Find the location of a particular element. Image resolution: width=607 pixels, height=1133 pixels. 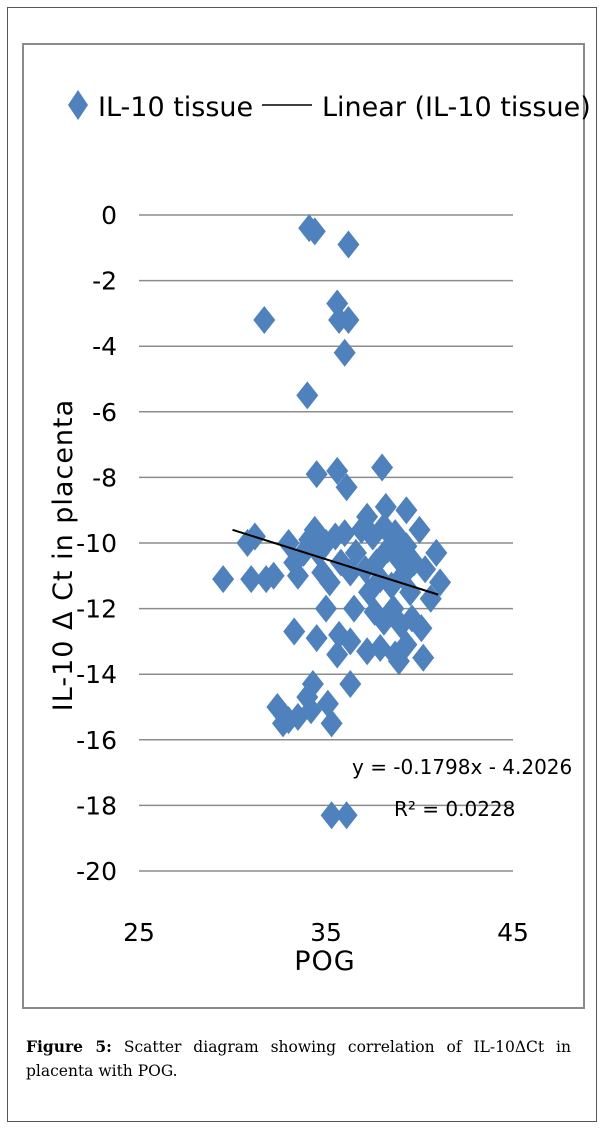

x-tick-label: 25 is located at coordinates (139, 932).